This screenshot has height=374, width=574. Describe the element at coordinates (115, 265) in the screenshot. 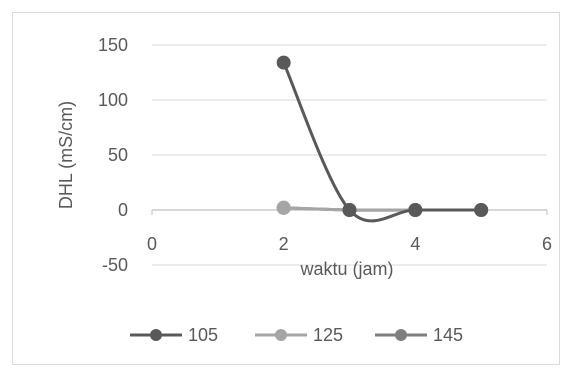

I see `y-tick-label: -50` at that location.